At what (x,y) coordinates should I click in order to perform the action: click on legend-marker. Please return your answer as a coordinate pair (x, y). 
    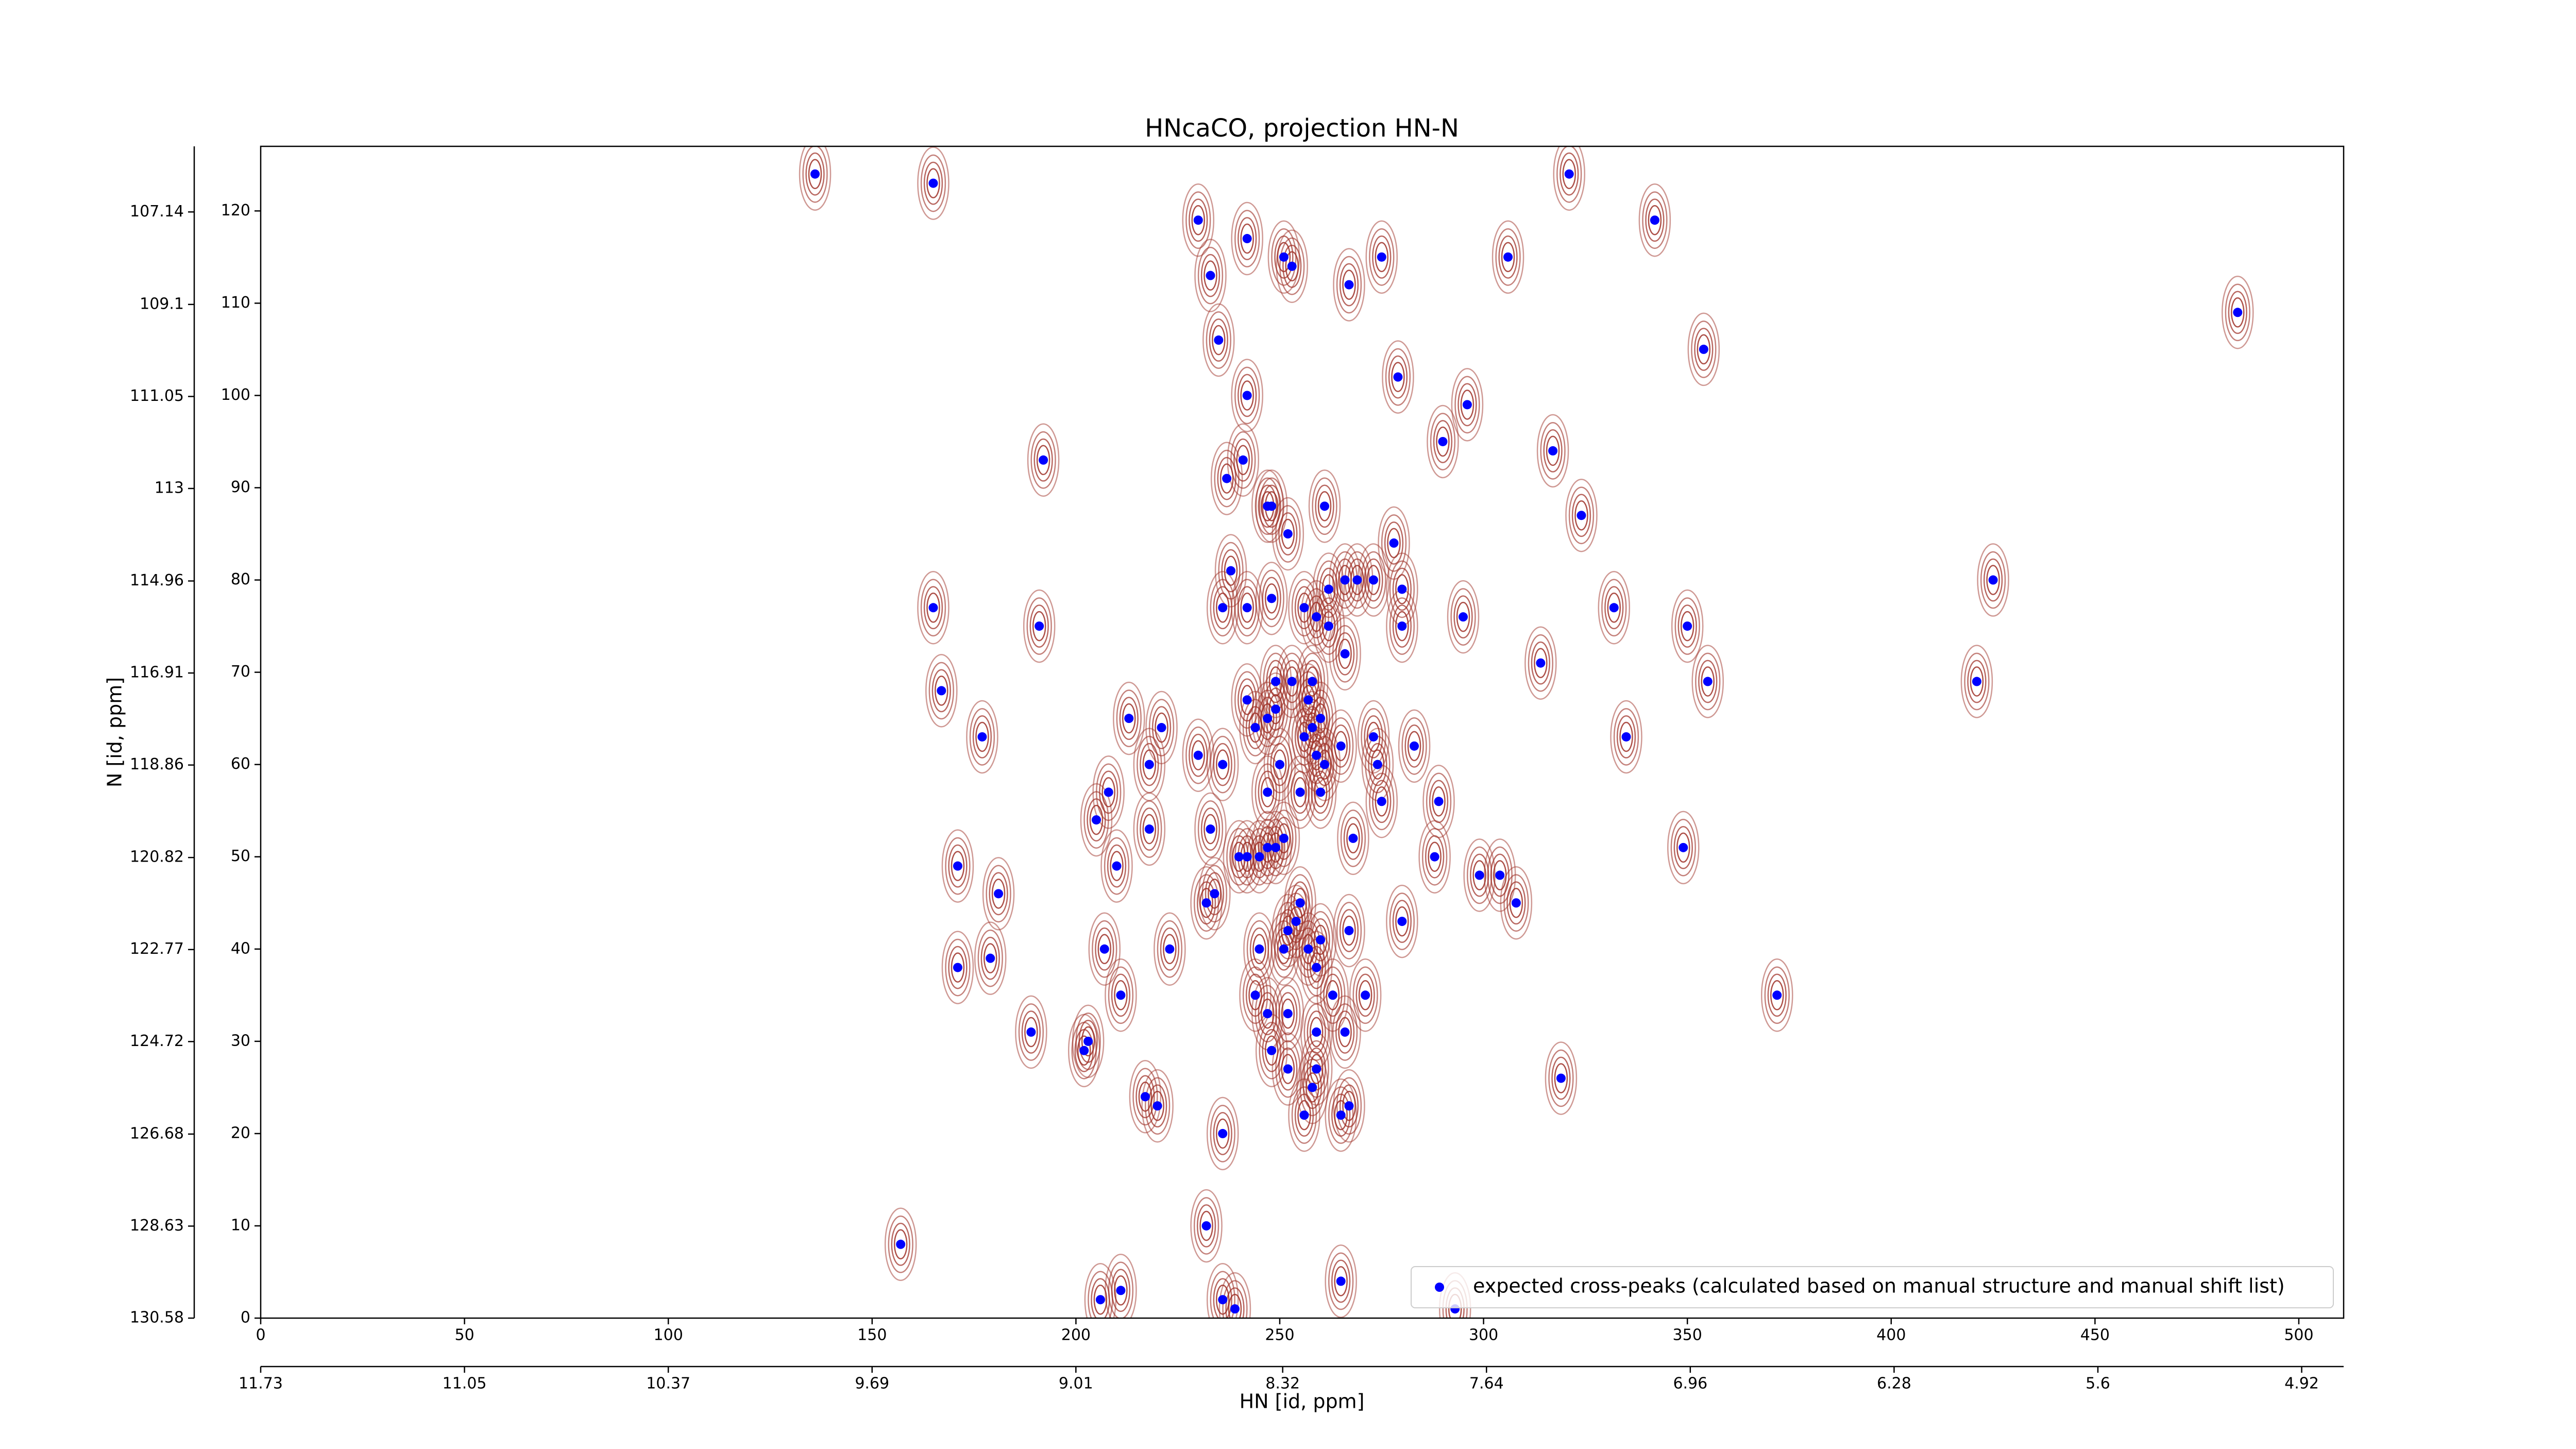
    Looking at the image, I should click on (1439, 1287).